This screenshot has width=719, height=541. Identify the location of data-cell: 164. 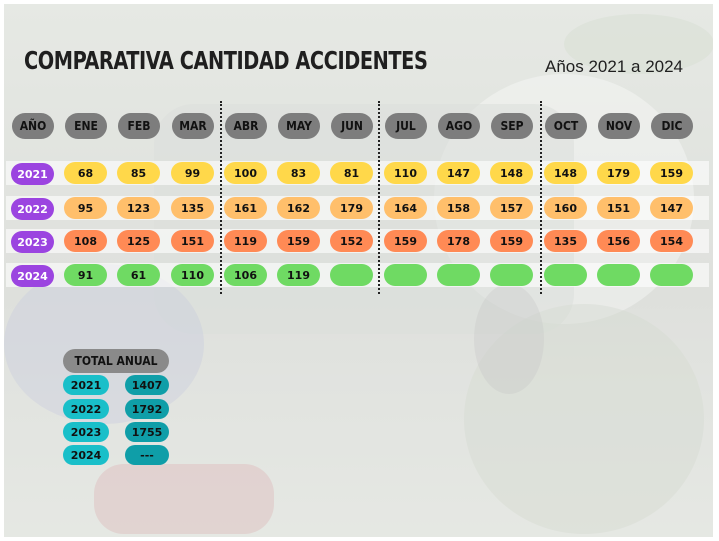
(405, 208).